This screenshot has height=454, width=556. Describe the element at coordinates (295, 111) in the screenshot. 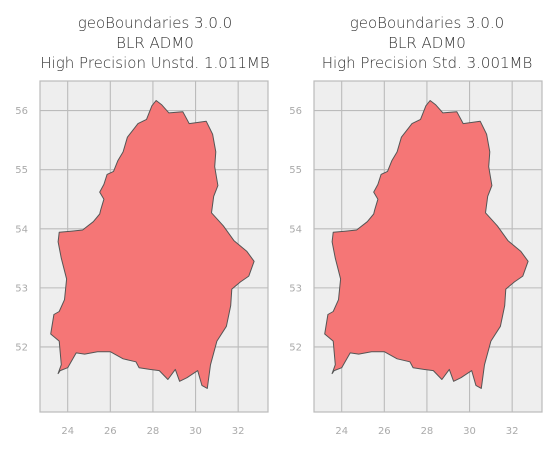

I see `panel-2-y-tick-56: 56` at that location.